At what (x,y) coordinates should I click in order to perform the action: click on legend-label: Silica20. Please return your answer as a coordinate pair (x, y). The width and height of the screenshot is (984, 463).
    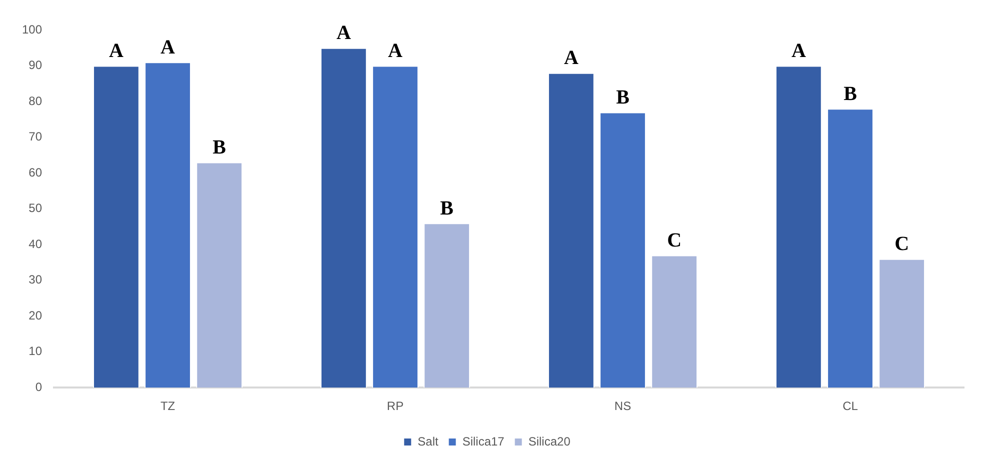
    Looking at the image, I should click on (549, 441).